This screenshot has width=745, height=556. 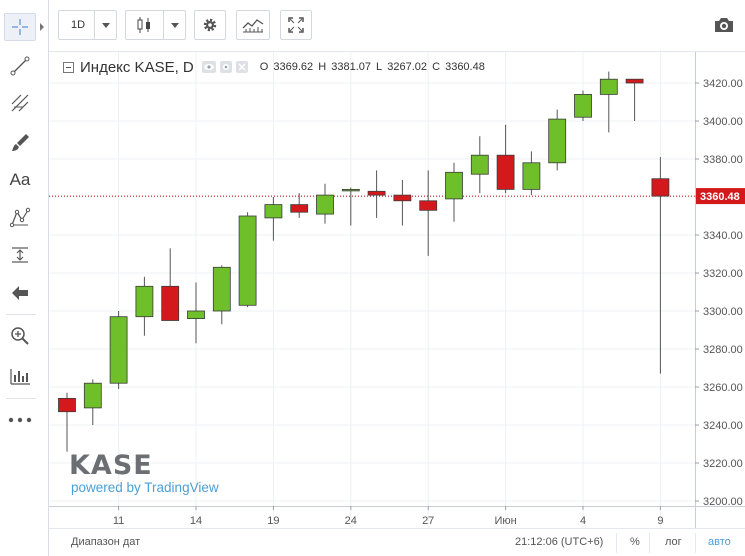 What do you see at coordinates (635, 542) in the screenshot?
I see `percent-toggle: %` at bounding box center [635, 542].